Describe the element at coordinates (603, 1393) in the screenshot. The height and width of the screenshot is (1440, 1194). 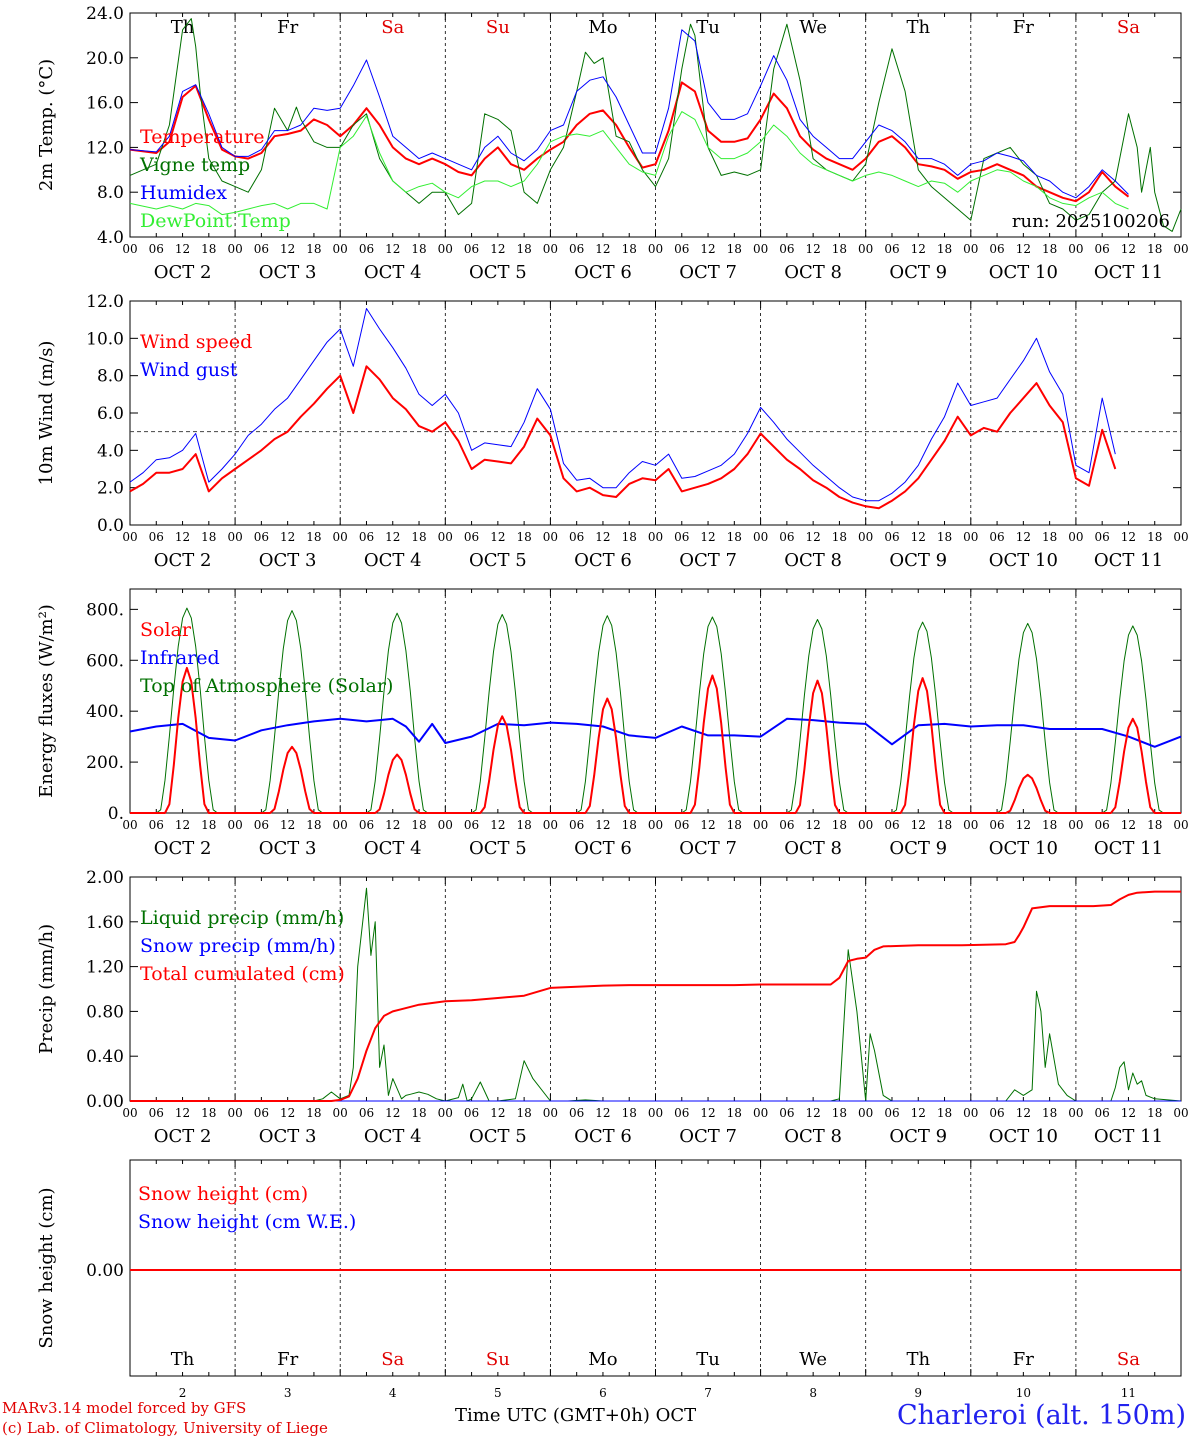
I see `snow-date-number: 6` at that location.